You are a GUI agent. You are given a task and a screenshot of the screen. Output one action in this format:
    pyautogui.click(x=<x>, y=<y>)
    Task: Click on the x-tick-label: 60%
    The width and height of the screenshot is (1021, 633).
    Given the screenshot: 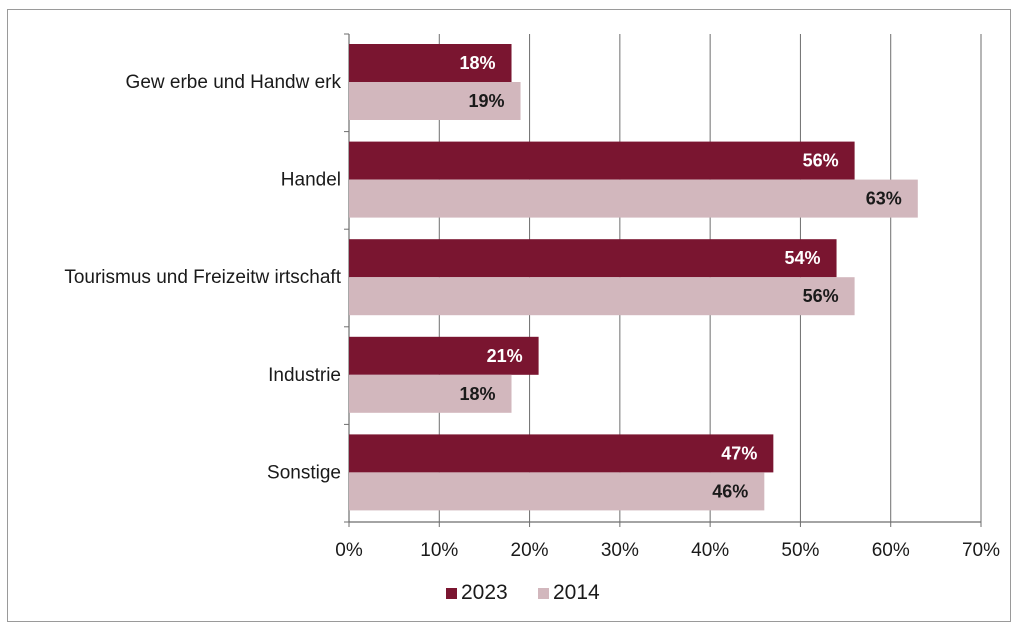 What is the action you would take?
    pyautogui.click(x=891, y=550)
    